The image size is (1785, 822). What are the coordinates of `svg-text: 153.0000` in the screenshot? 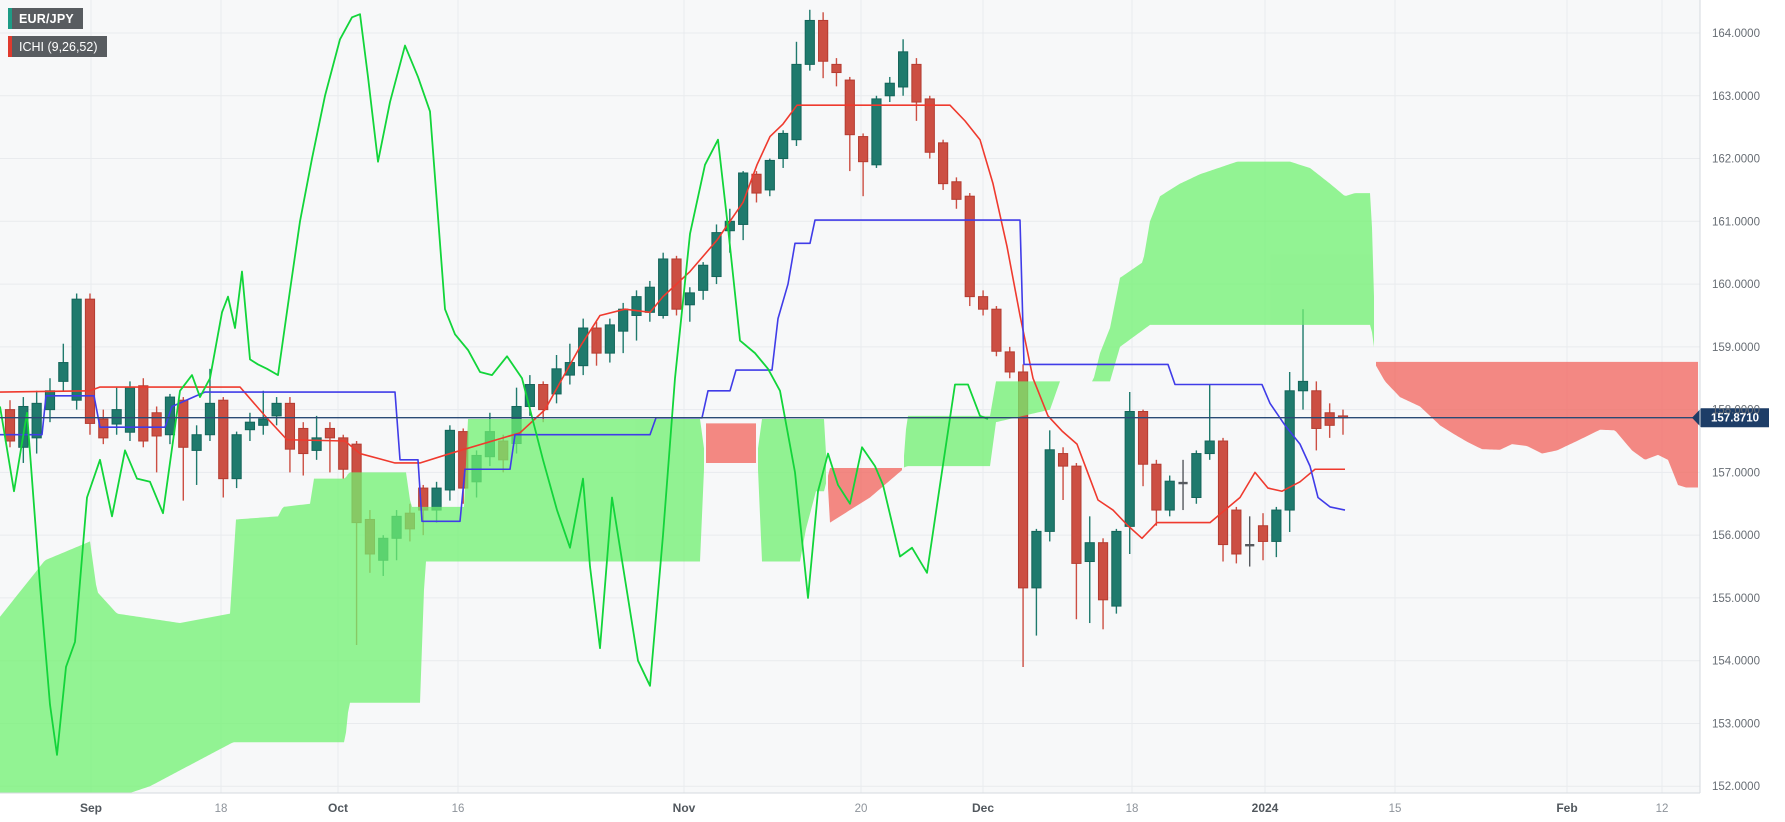 It's located at (1736, 724).